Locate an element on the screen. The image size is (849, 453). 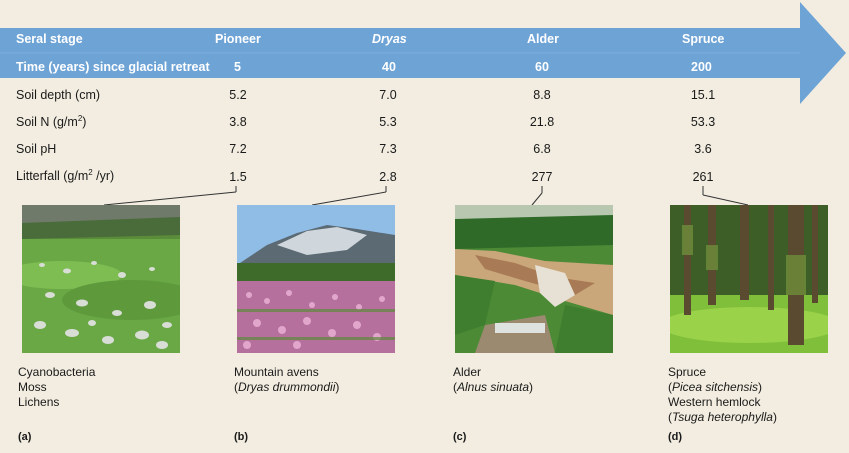
stage-alder: Alder is located at coordinates (543, 39).